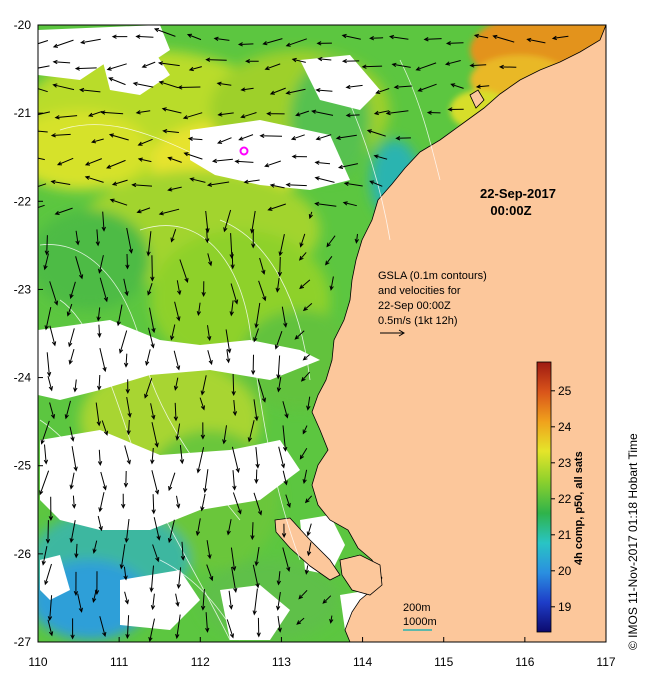 This screenshot has height=684, width=647. Describe the element at coordinates (23, 113) in the screenshot. I see `y-tick-label: -21` at that location.